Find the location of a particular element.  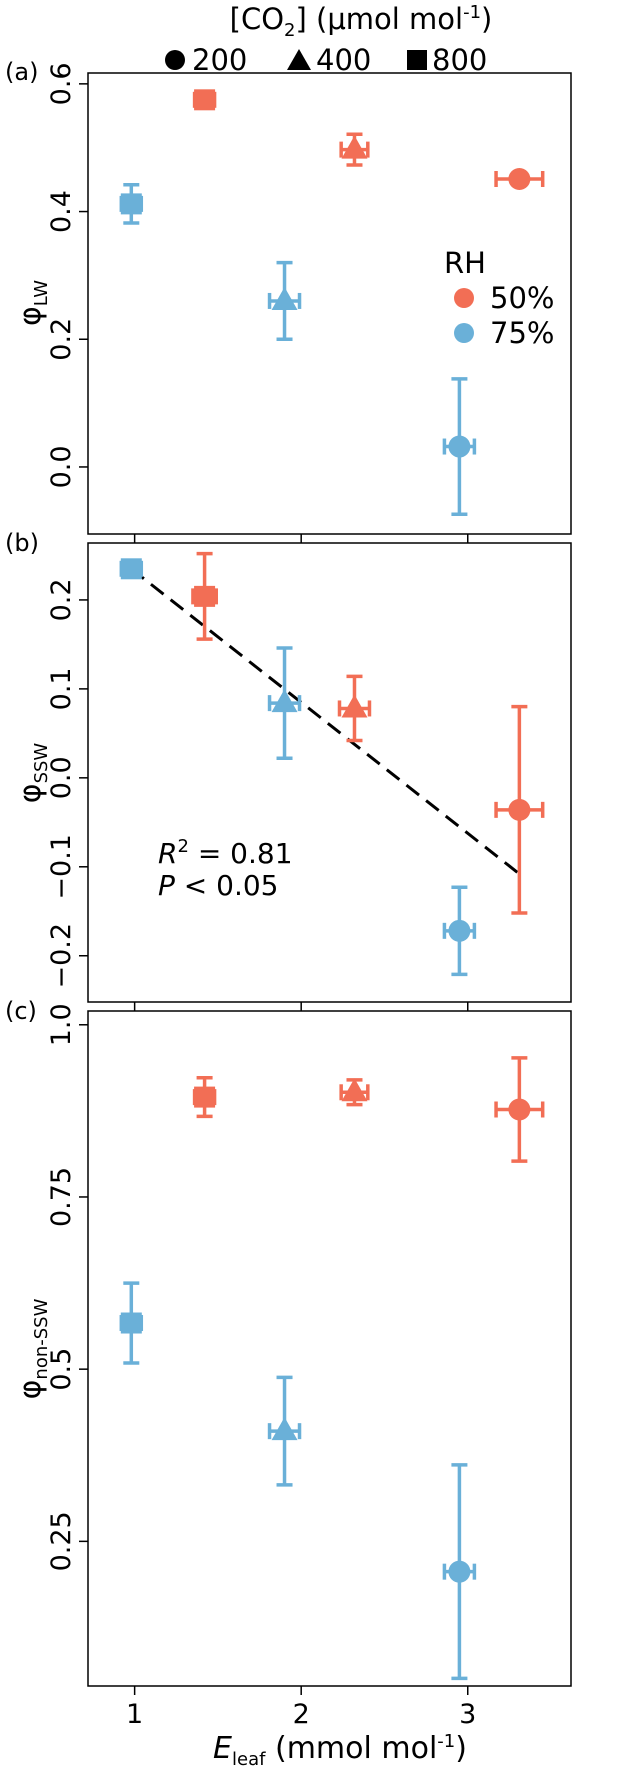

panel-b-fit is located at coordinates (325, 721).